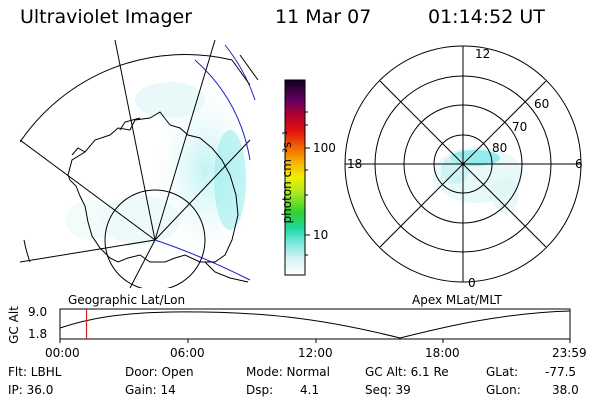  Describe the element at coordinates (388, 390) in the screenshot. I see `seq-info: Seq: 39` at that location.